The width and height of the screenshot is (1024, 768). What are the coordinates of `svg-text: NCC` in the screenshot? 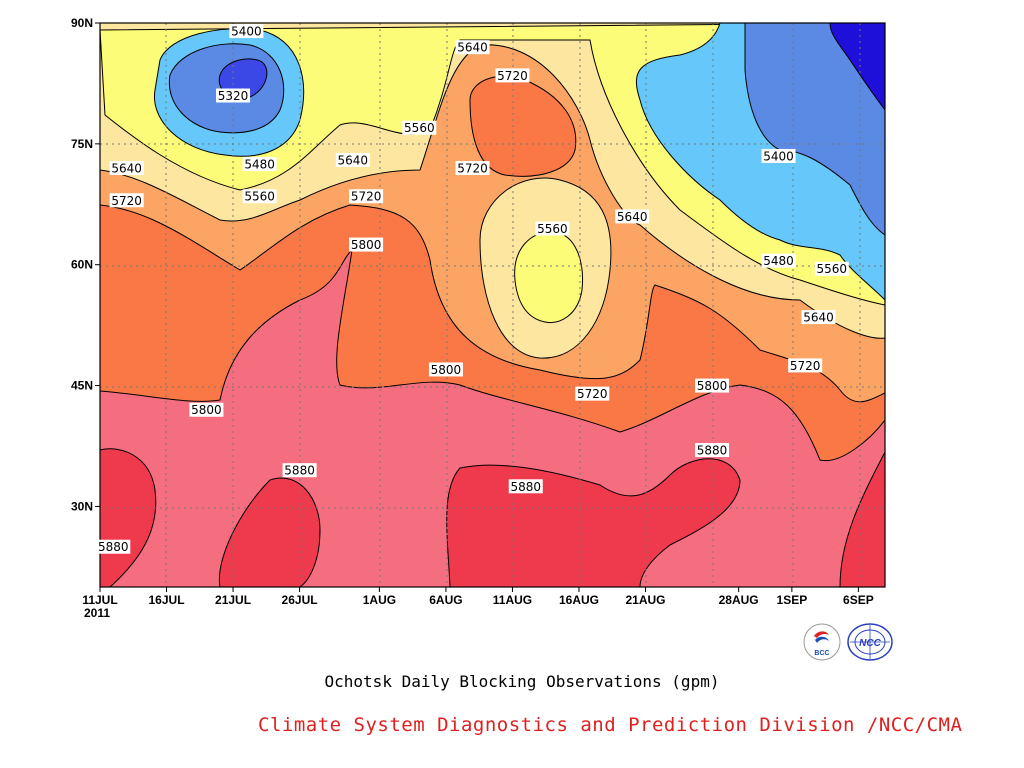 It's located at (870, 643).